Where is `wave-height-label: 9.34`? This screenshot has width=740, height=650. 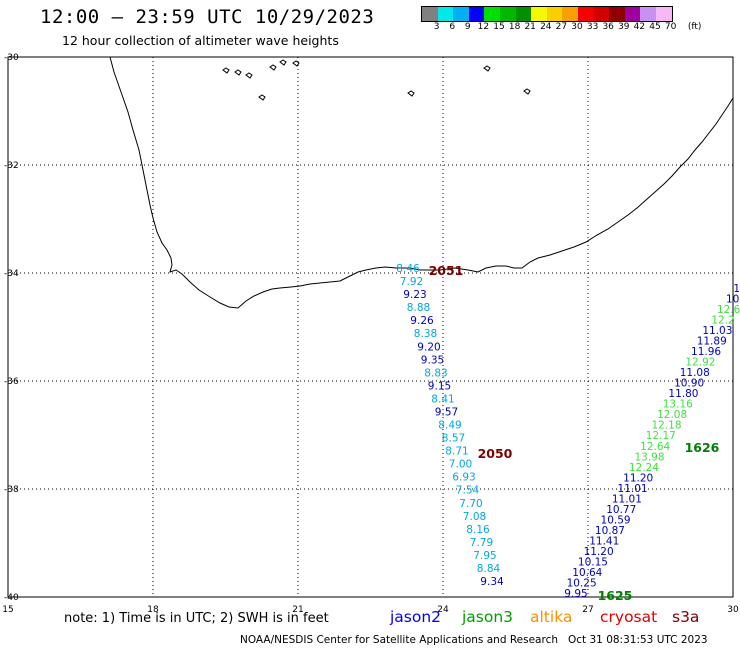
wave-height-label: 9.34 is located at coordinates (492, 582).